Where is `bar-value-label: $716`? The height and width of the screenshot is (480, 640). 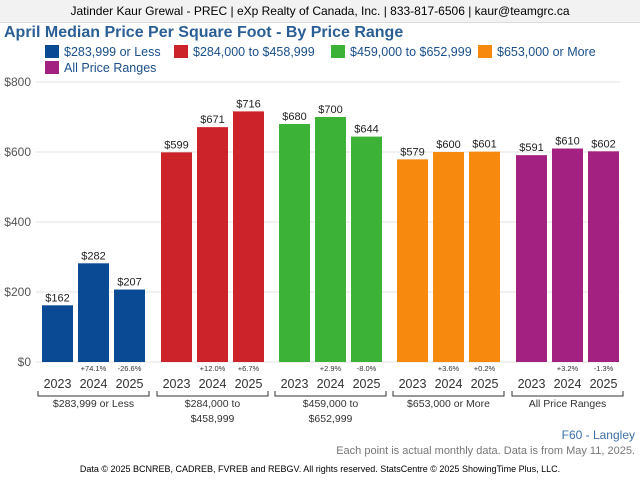 bar-value-label: $716 is located at coordinates (248, 104).